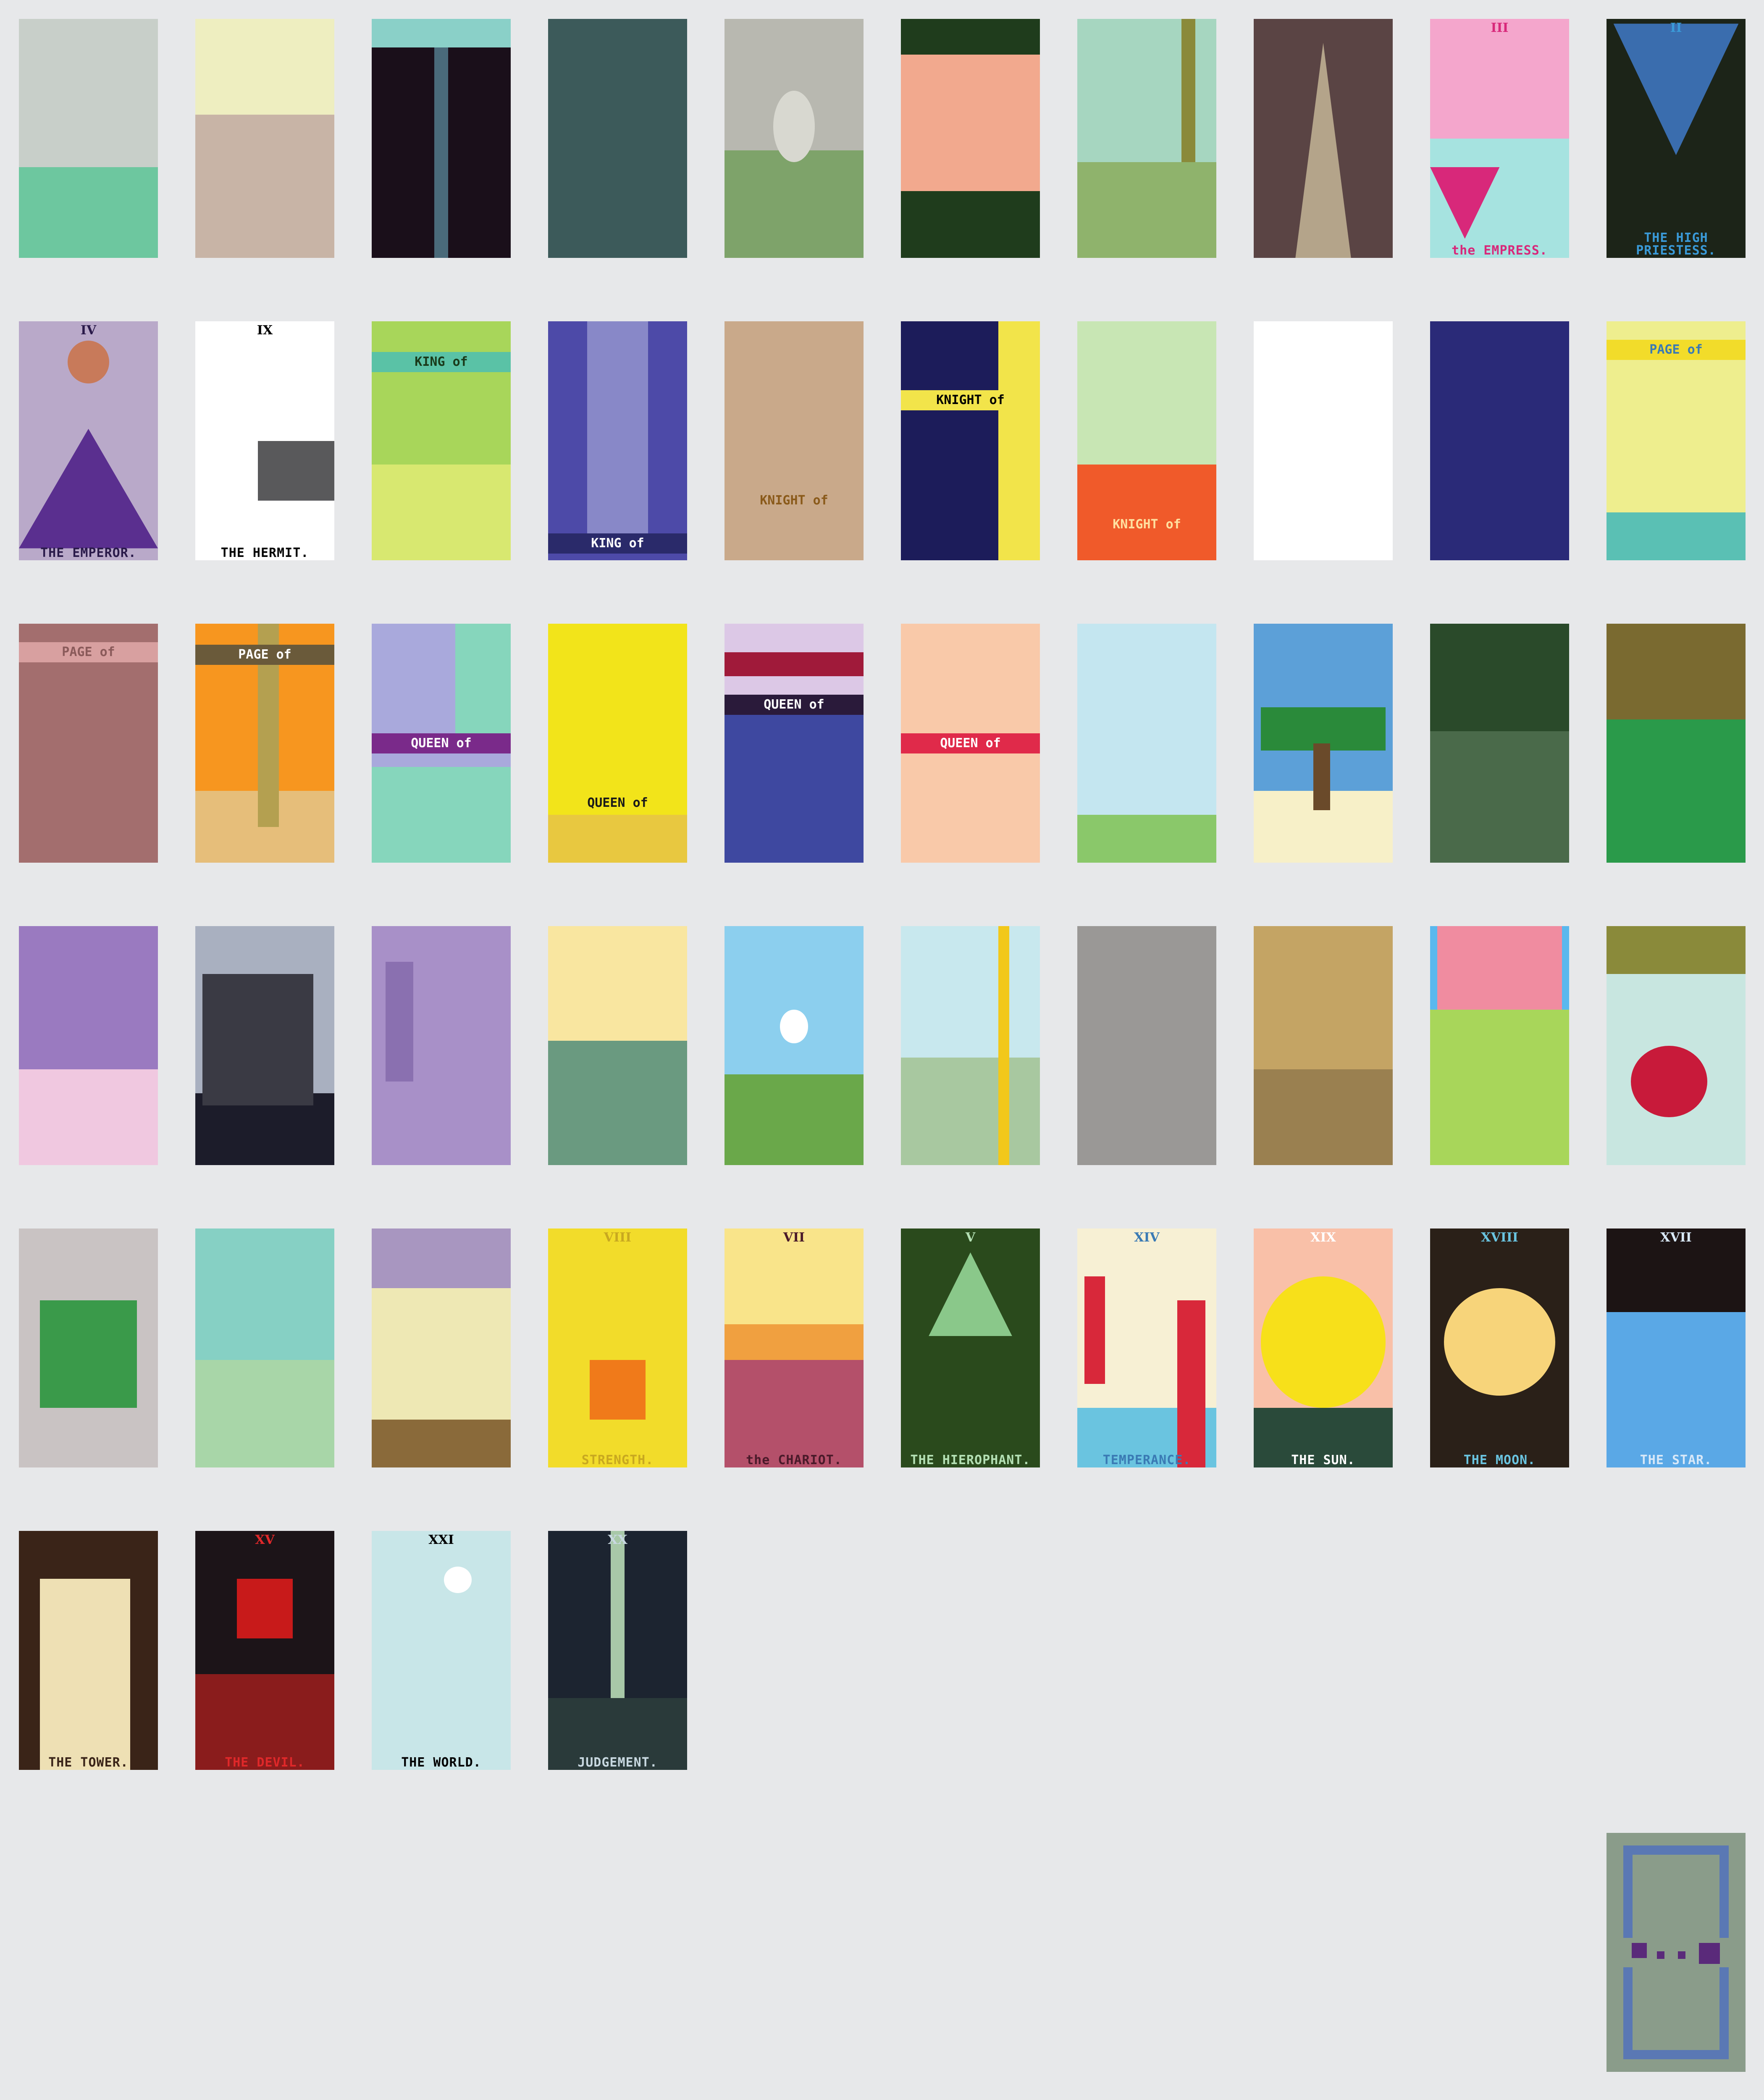 This screenshot has height=2100, width=1764. Describe the element at coordinates (1499, 138) in the screenshot. I see `card: III the EMPRESS.` at that location.